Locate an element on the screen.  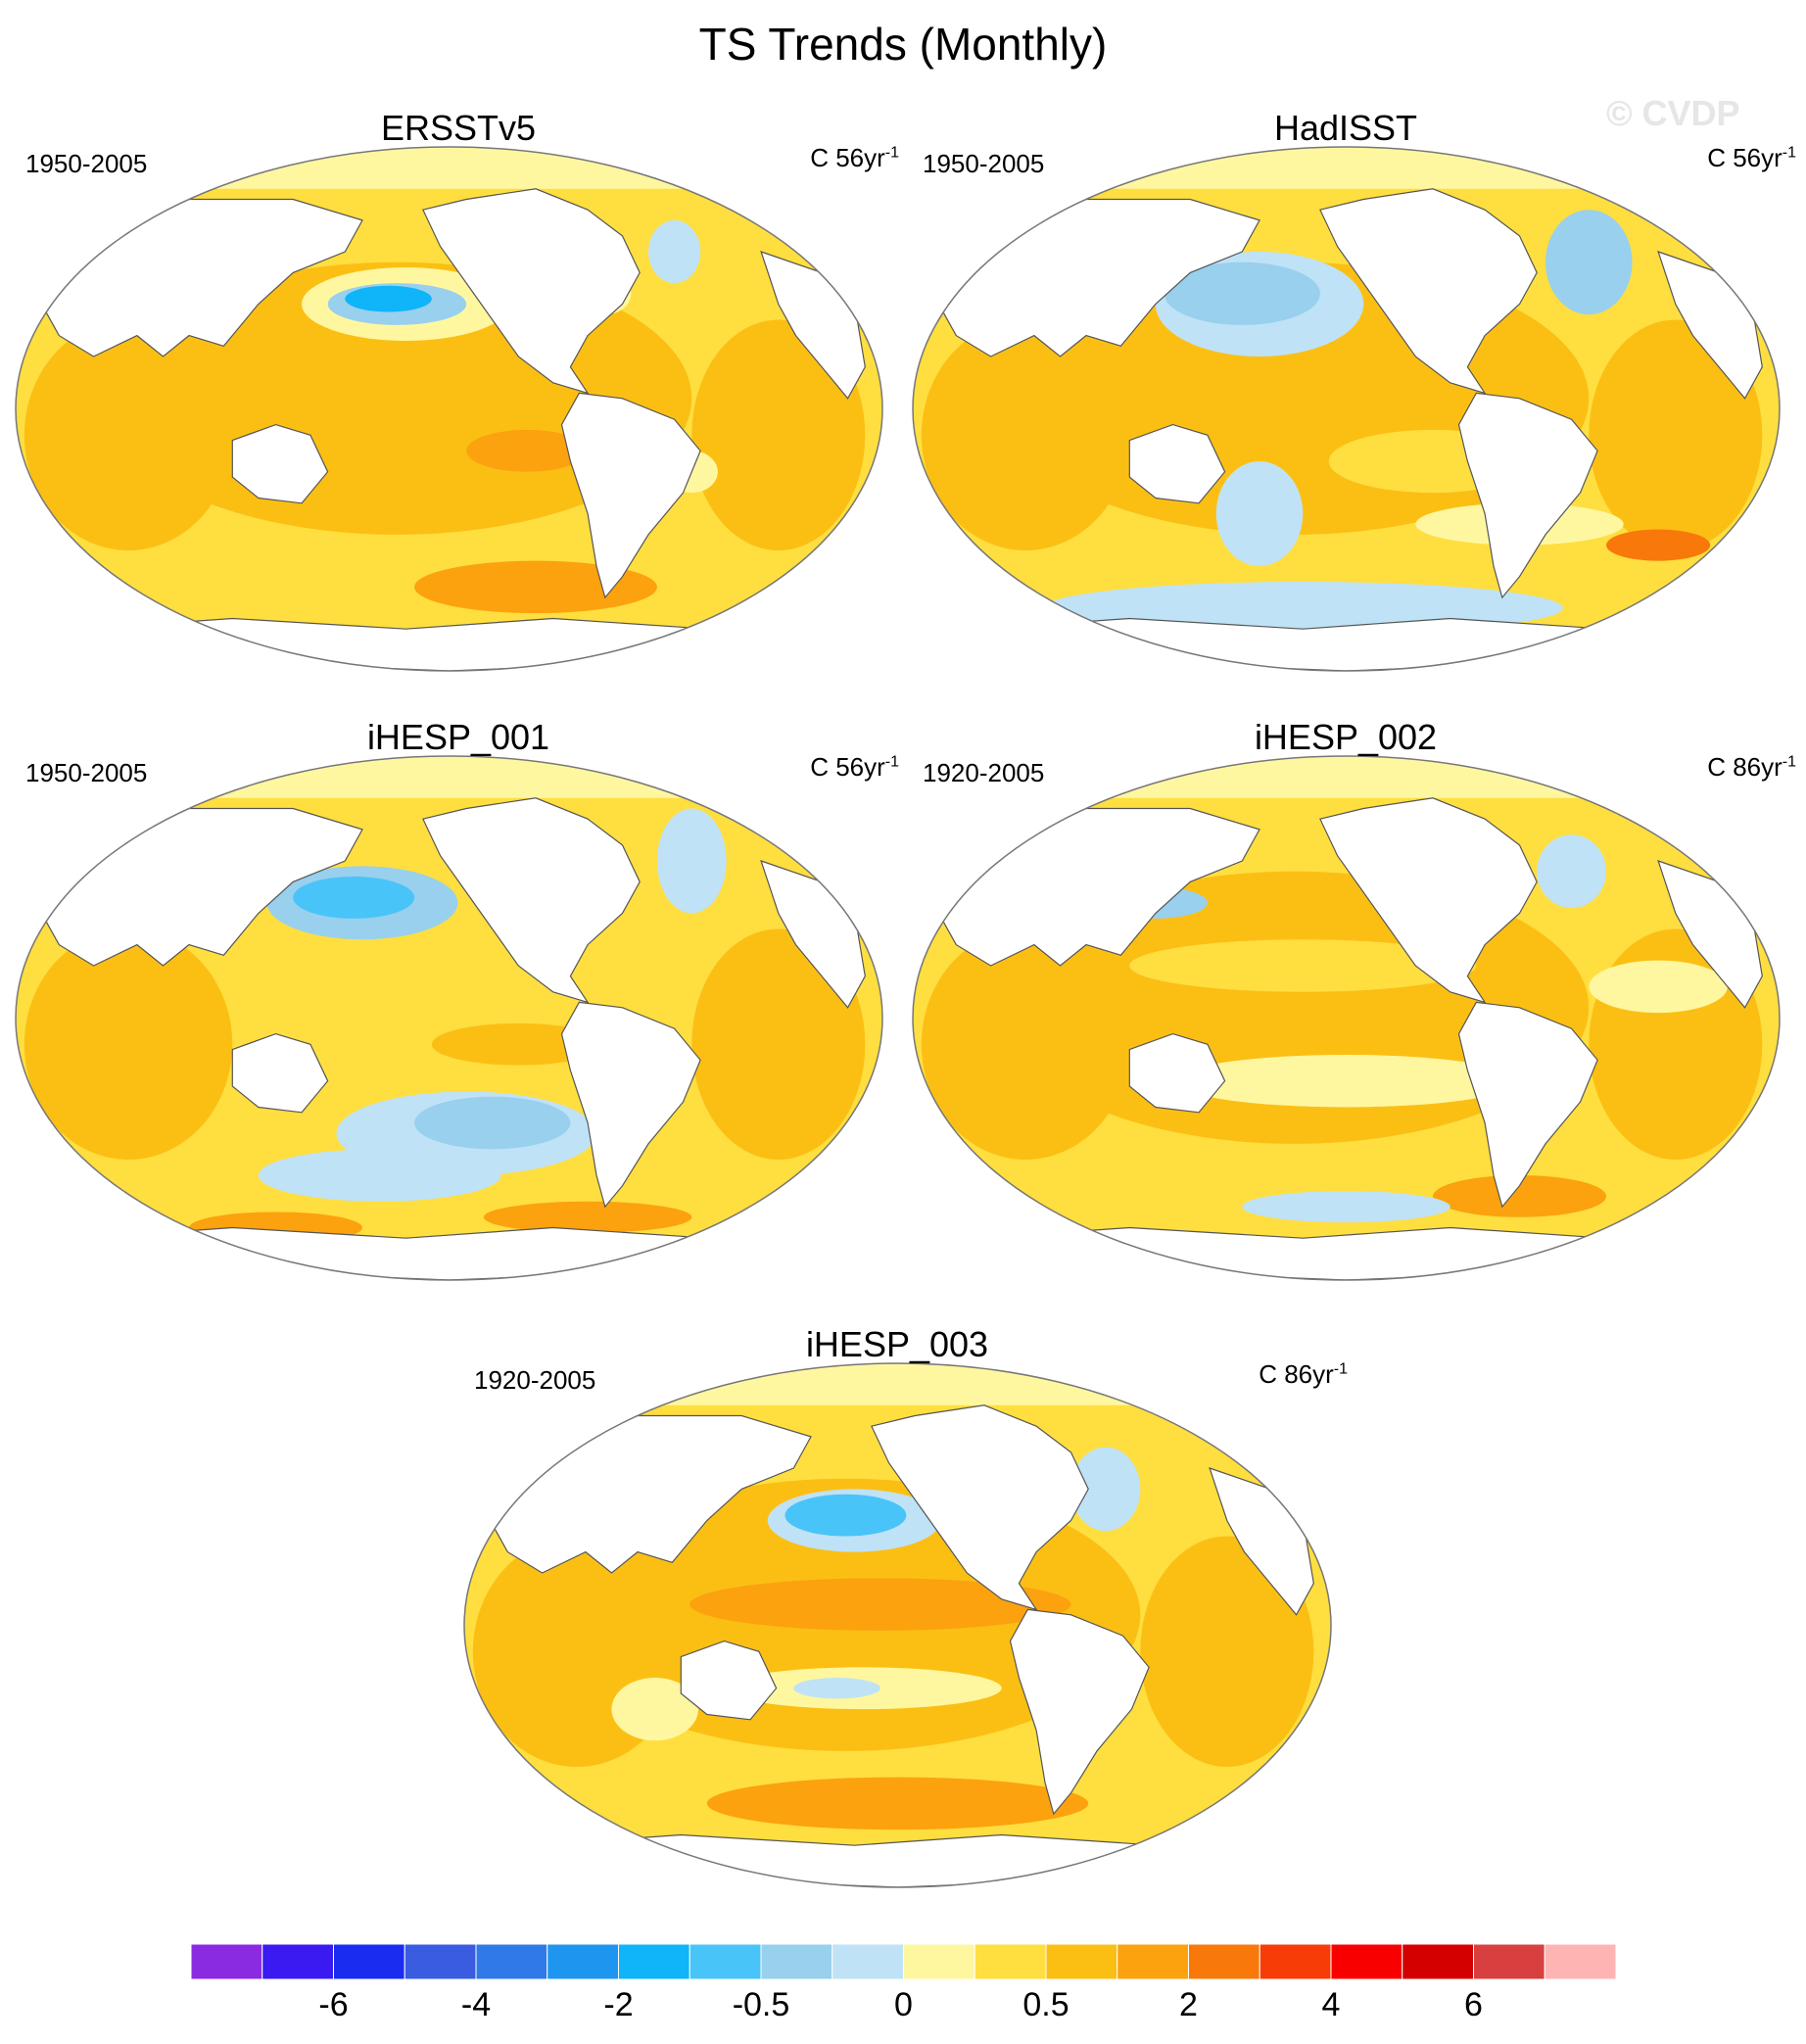
cvdp-watermark: © CVDP is located at coordinates (1673, 113).